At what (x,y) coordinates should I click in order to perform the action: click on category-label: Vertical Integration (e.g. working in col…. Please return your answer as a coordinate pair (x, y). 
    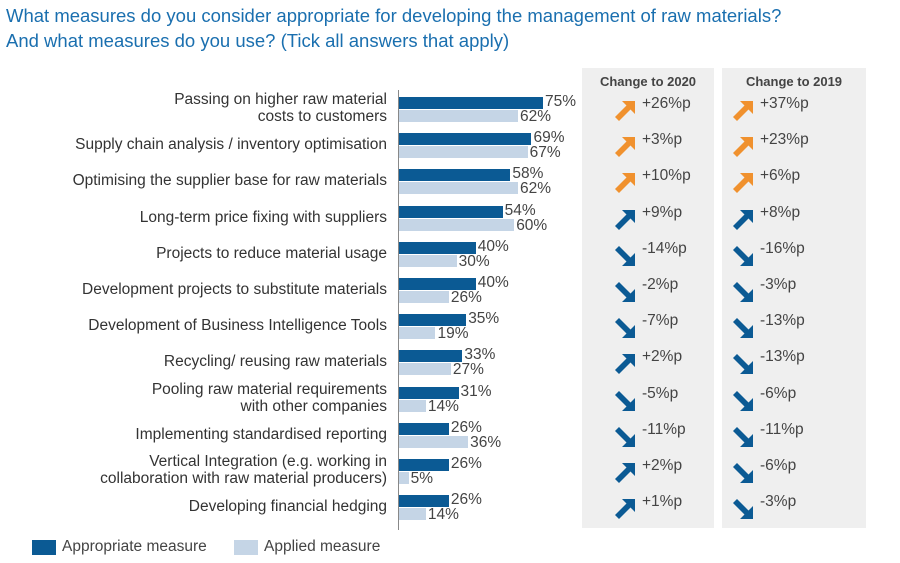
    Looking at the image, I should click on (197, 470).